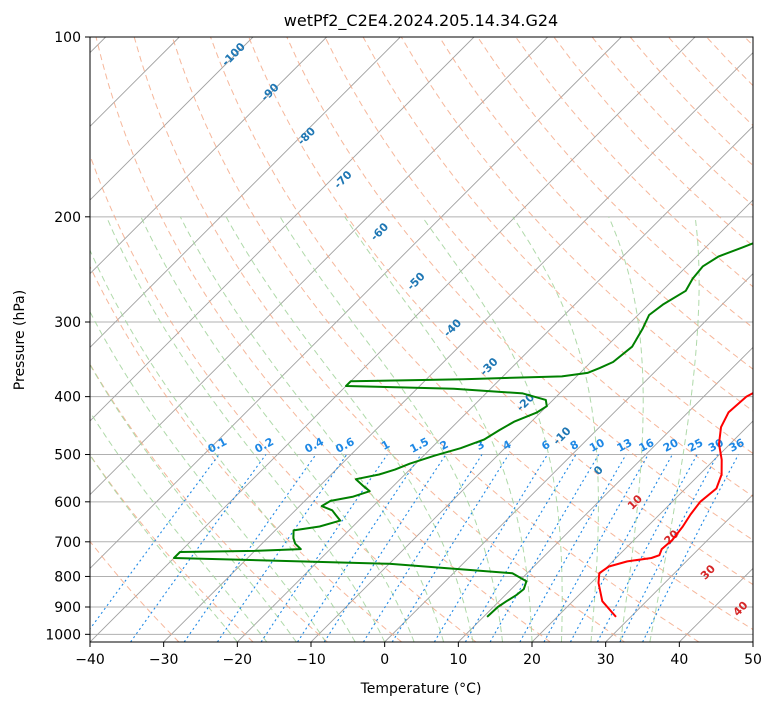 Image resolution: width=775 pixels, height=708 pixels. What do you see at coordinates (421, 21) in the screenshot?
I see `chart-title: wetPf2_C2E4.2024.205.14.34.G24` at bounding box center [421, 21].